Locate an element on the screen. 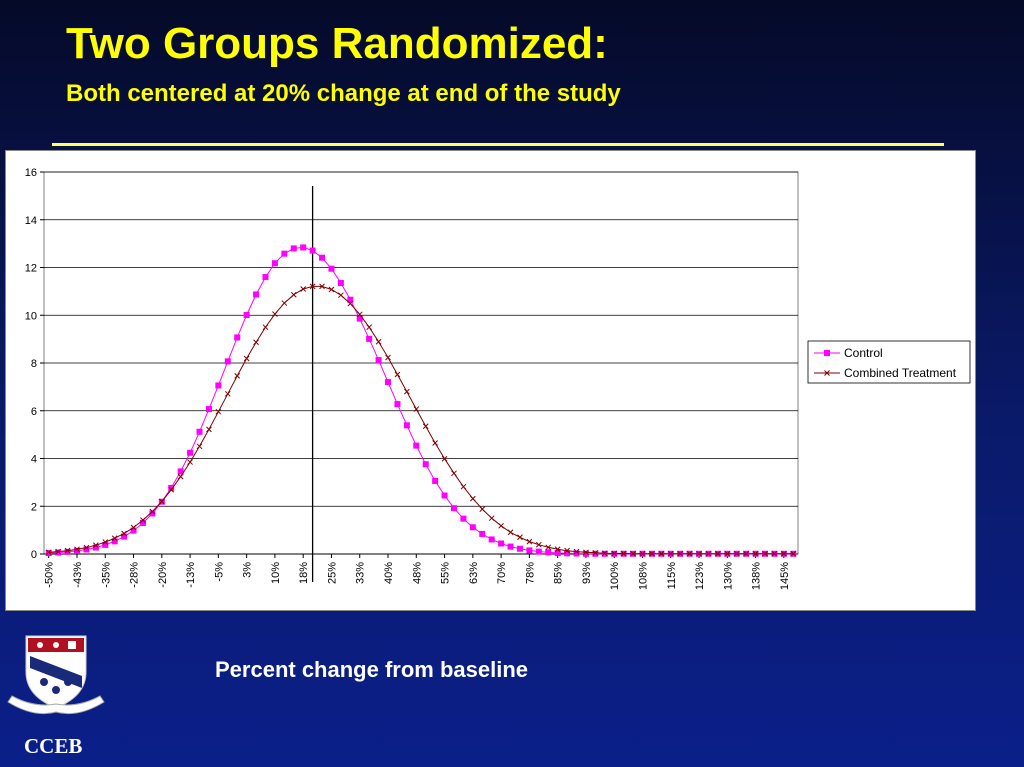 The height and width of the screenshot is (767, 1024). x-tick-label: 108% is located at coordinates (643, 576).